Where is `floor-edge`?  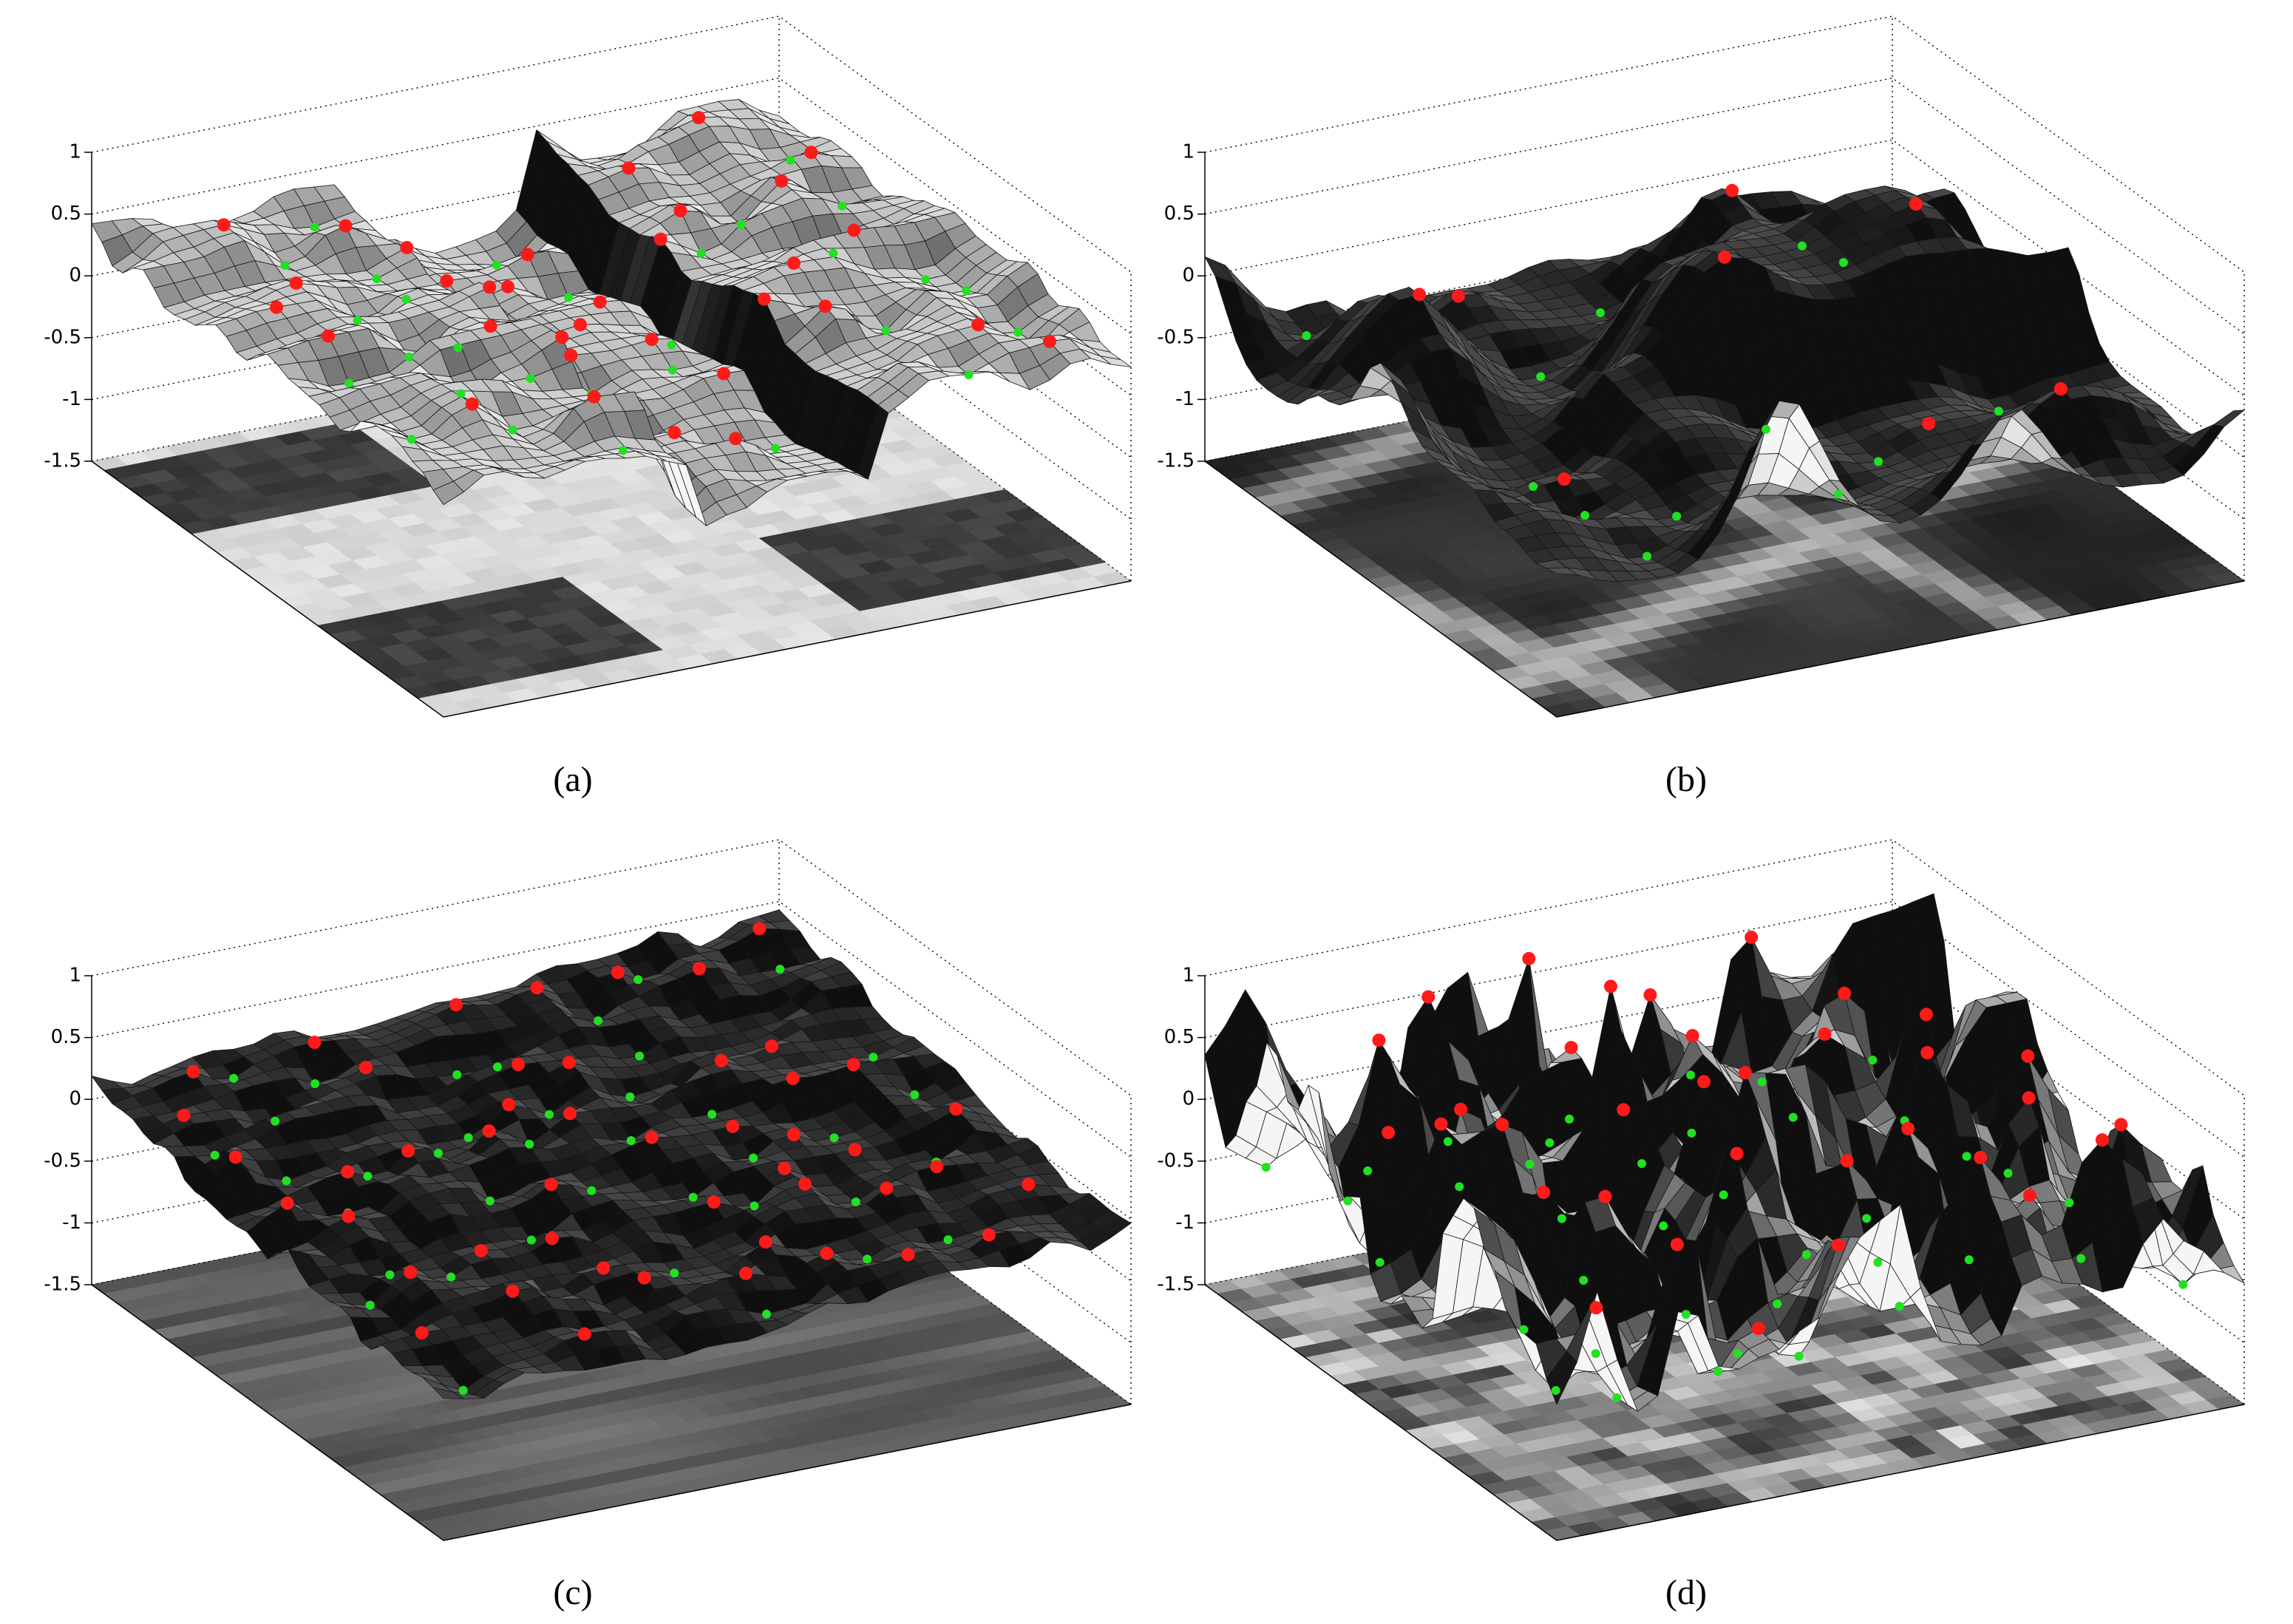
floor-edge is located at coordinates (611, 589).